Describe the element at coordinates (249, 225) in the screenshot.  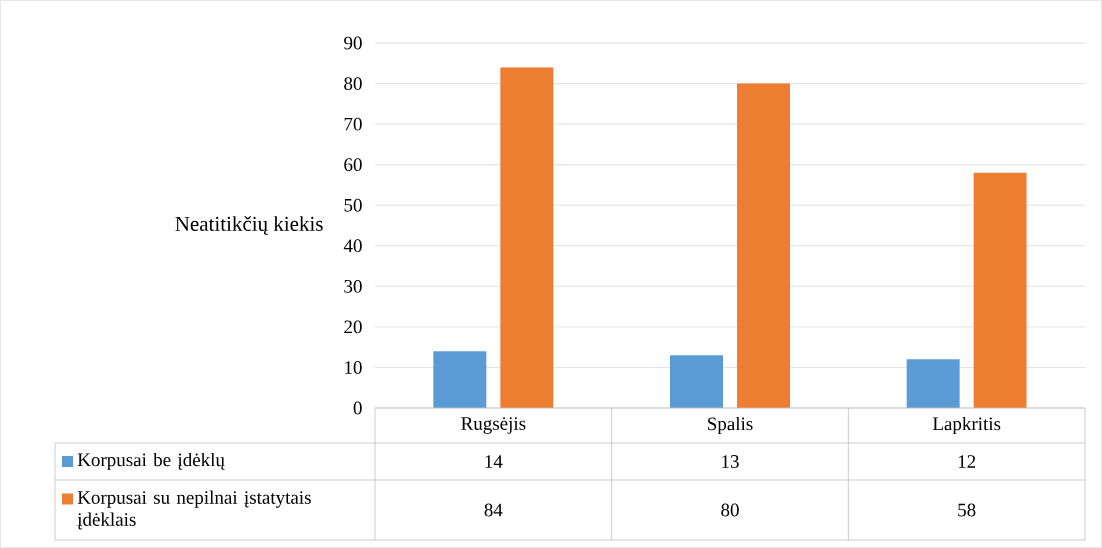
I see `y-axis-title: Neatitikčių kiekis` at that location.